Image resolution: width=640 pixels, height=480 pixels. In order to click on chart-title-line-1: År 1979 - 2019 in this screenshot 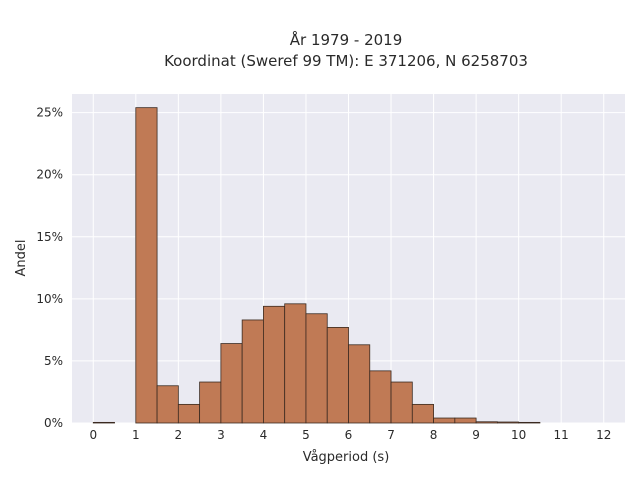, I will do `click(346, 39)`.